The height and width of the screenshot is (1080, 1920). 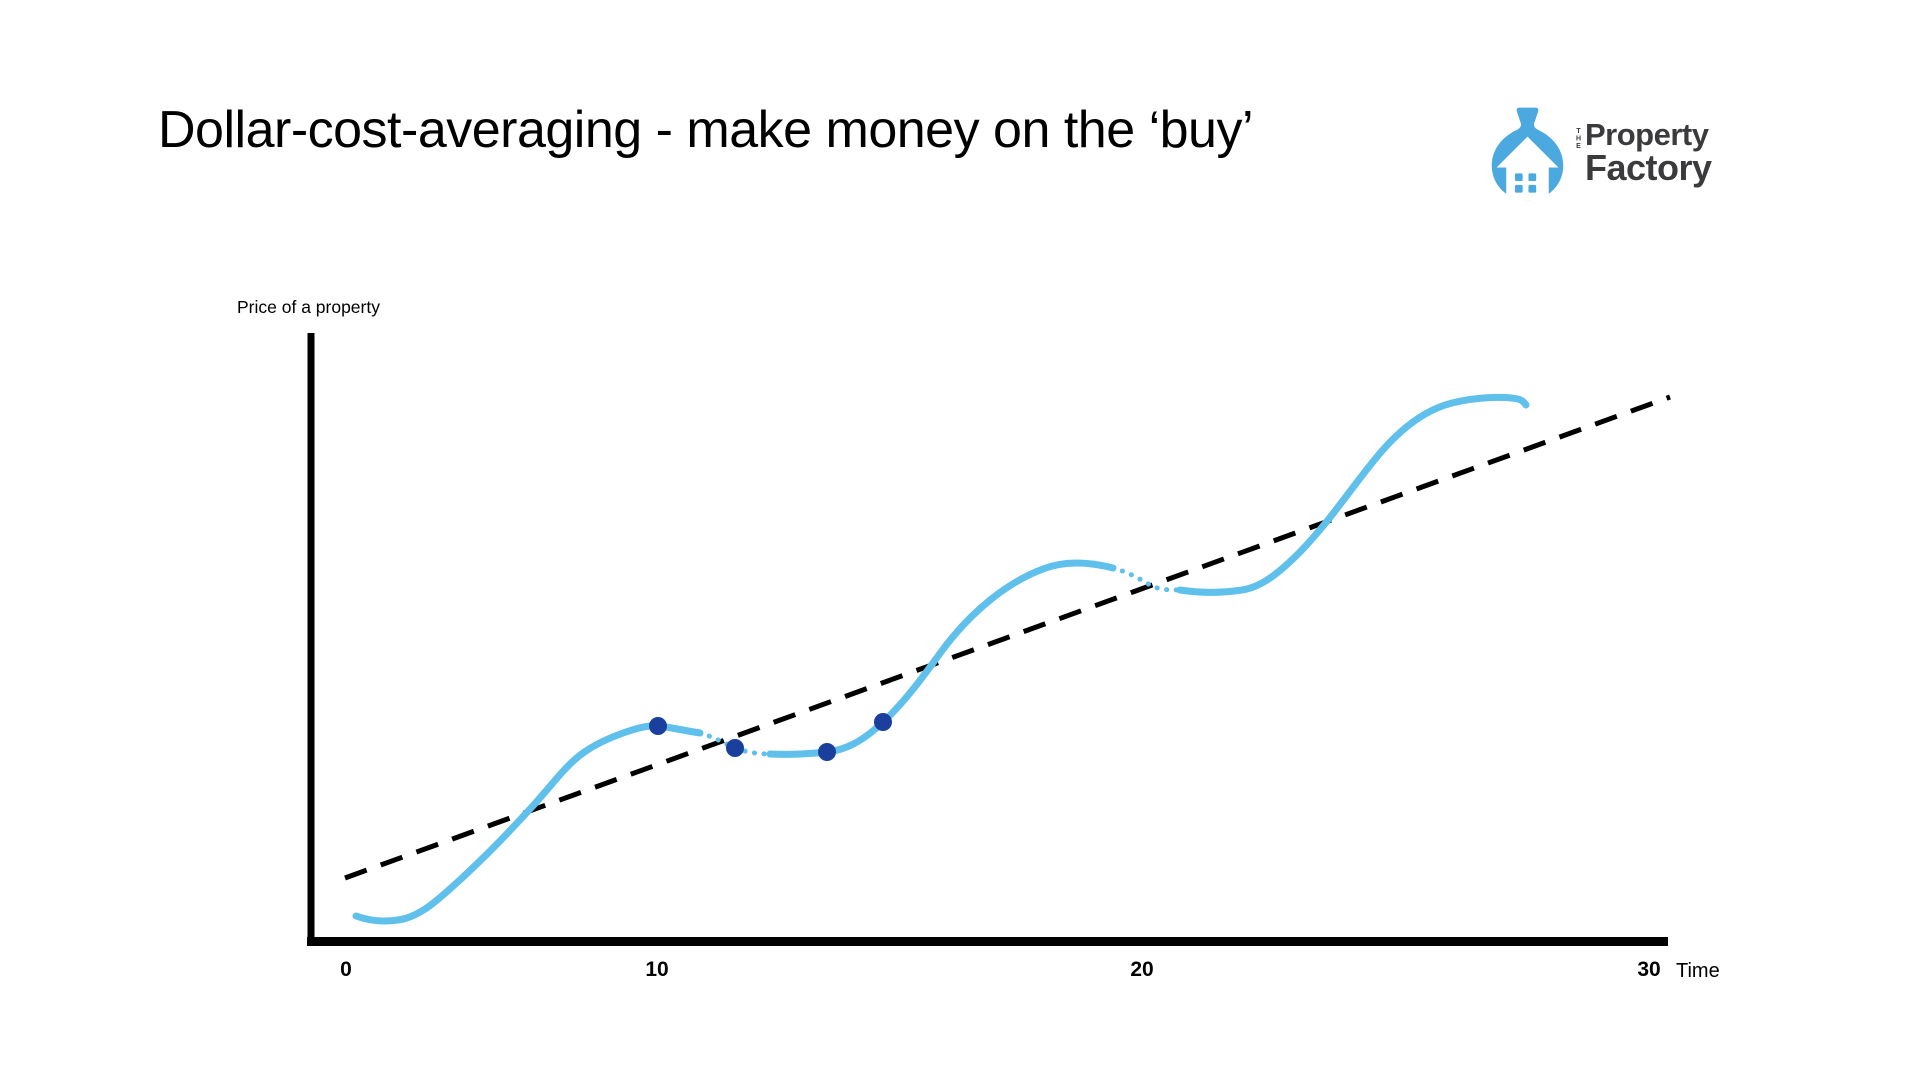 I want to click on x-tick-20: 20, so click(x=1142, y=969).